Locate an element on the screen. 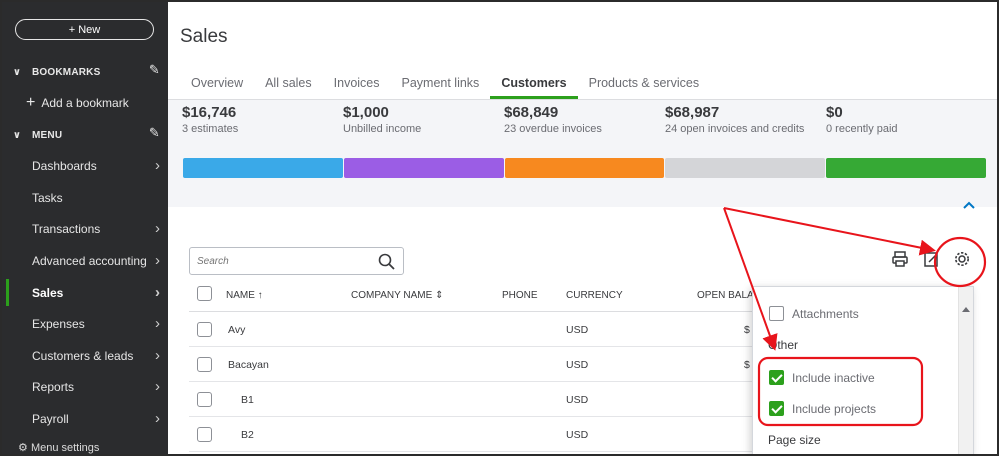 This screenshot has width=999, height=456. sidebar-item-label: Dashboards is located at coordinates (64, 165).